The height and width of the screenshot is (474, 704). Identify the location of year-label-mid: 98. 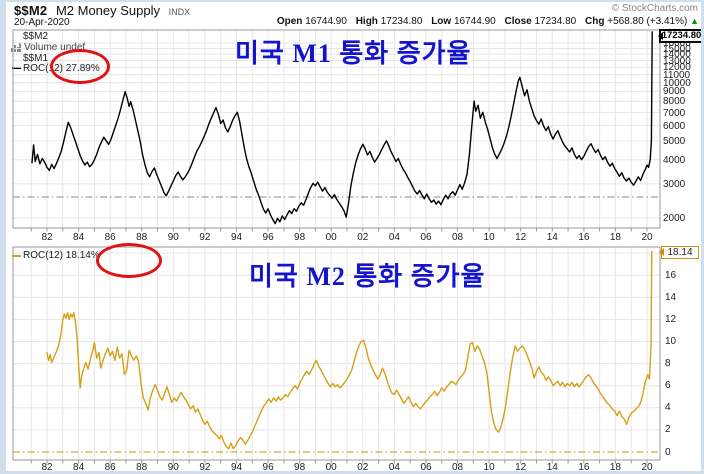
(300, 237).